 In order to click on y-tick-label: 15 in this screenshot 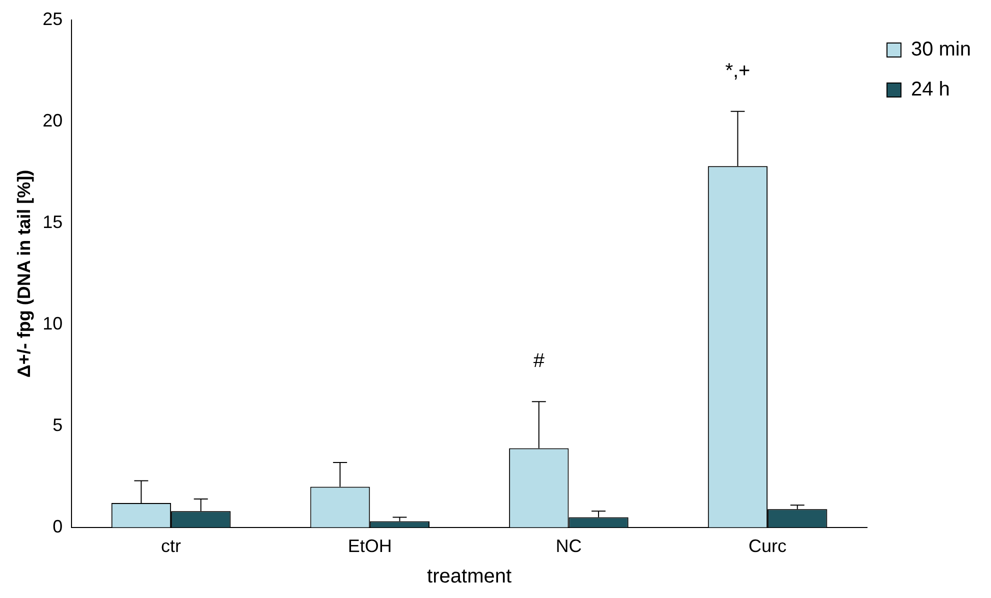, I will do `click(52, 222)`.